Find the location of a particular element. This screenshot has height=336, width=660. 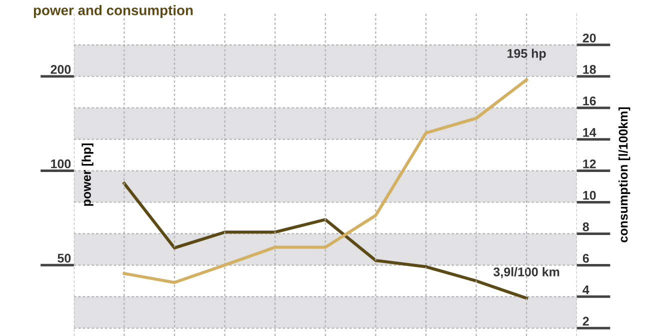

y2-tick-label: 20 is located at coordinates (589, 38).